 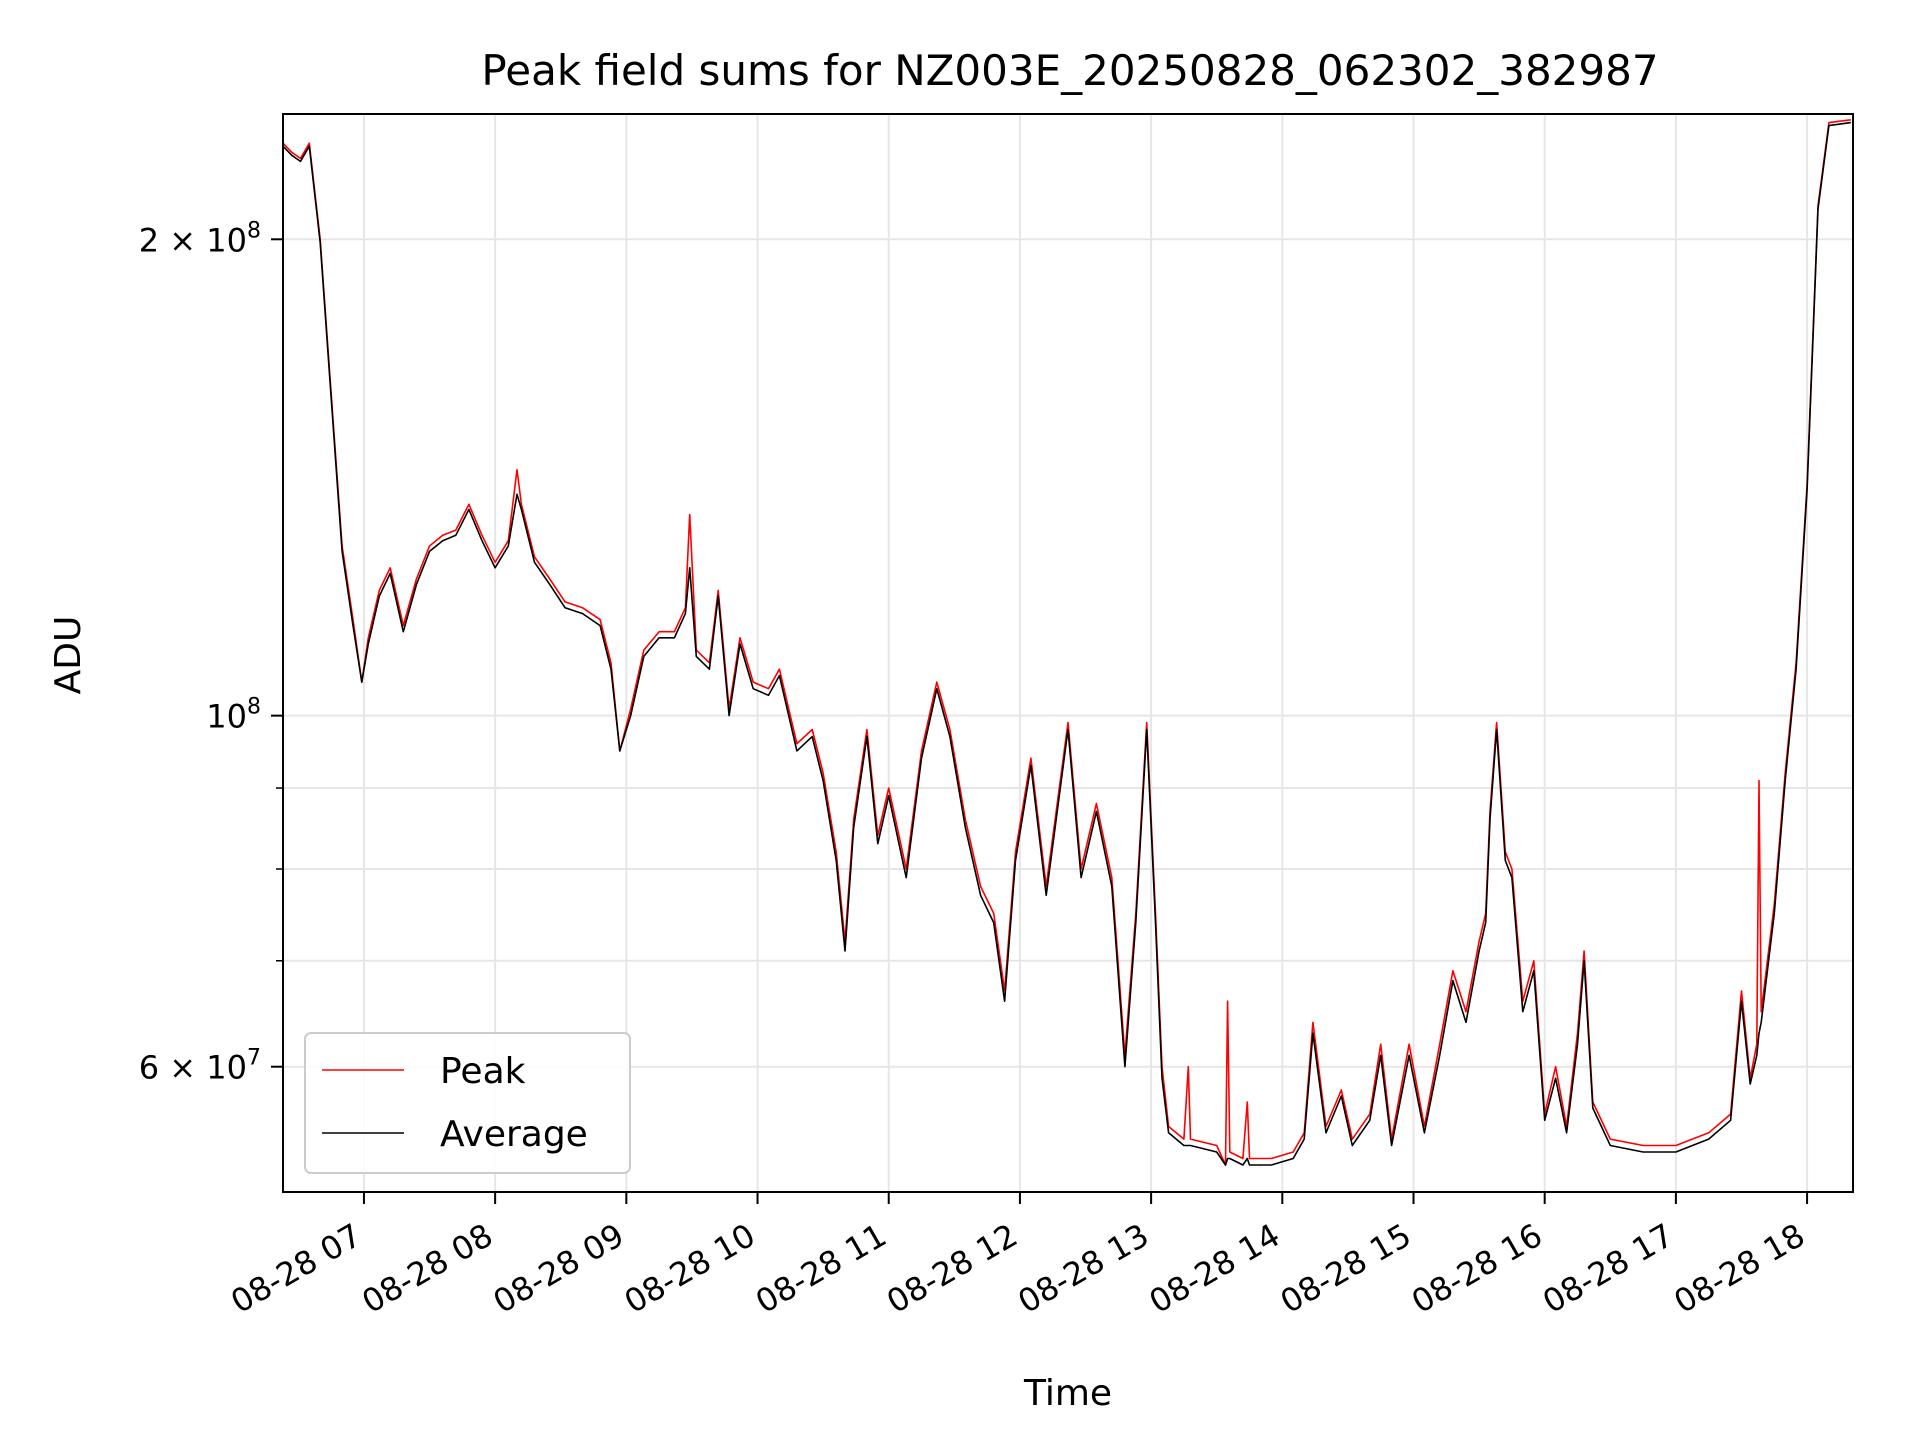 I want to click on y-axis: 2 × 108 108 6 × 107, so click(x=211, y=652).